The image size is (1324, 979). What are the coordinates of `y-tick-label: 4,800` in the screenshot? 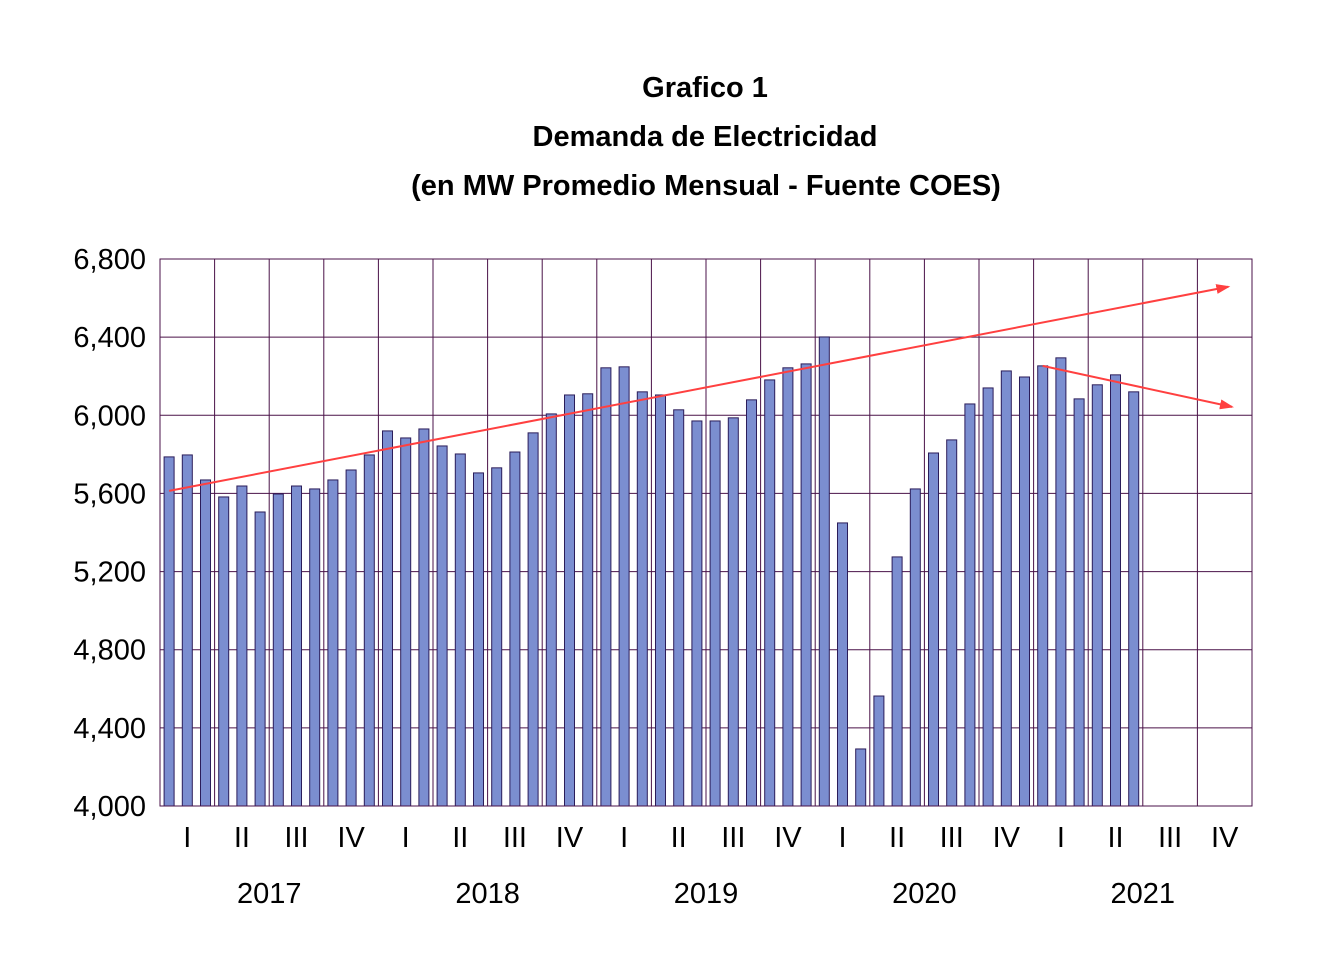 It's located at (109, 651).